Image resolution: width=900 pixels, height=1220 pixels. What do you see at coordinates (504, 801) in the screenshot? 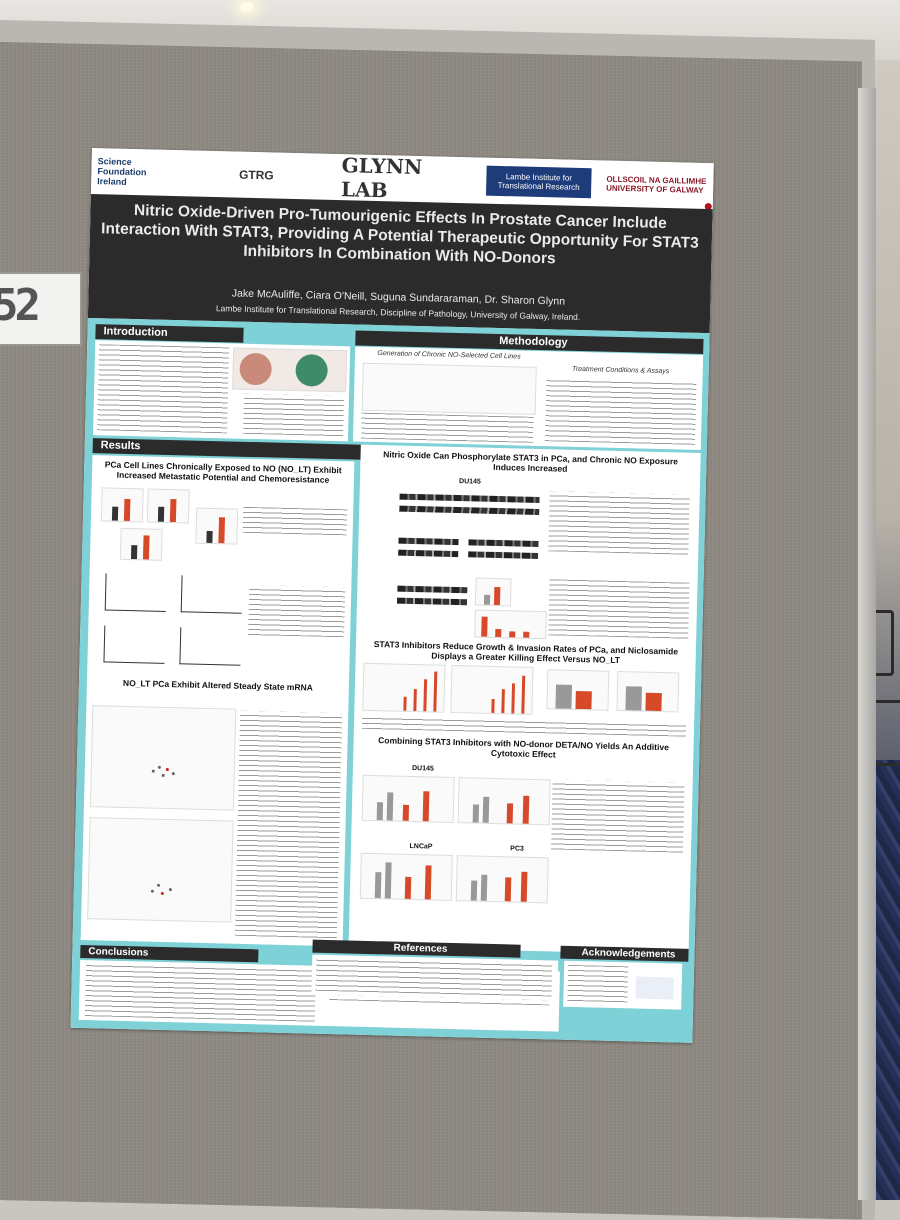
I see `pc3-combination-chart` at bounding box center [504, 801].